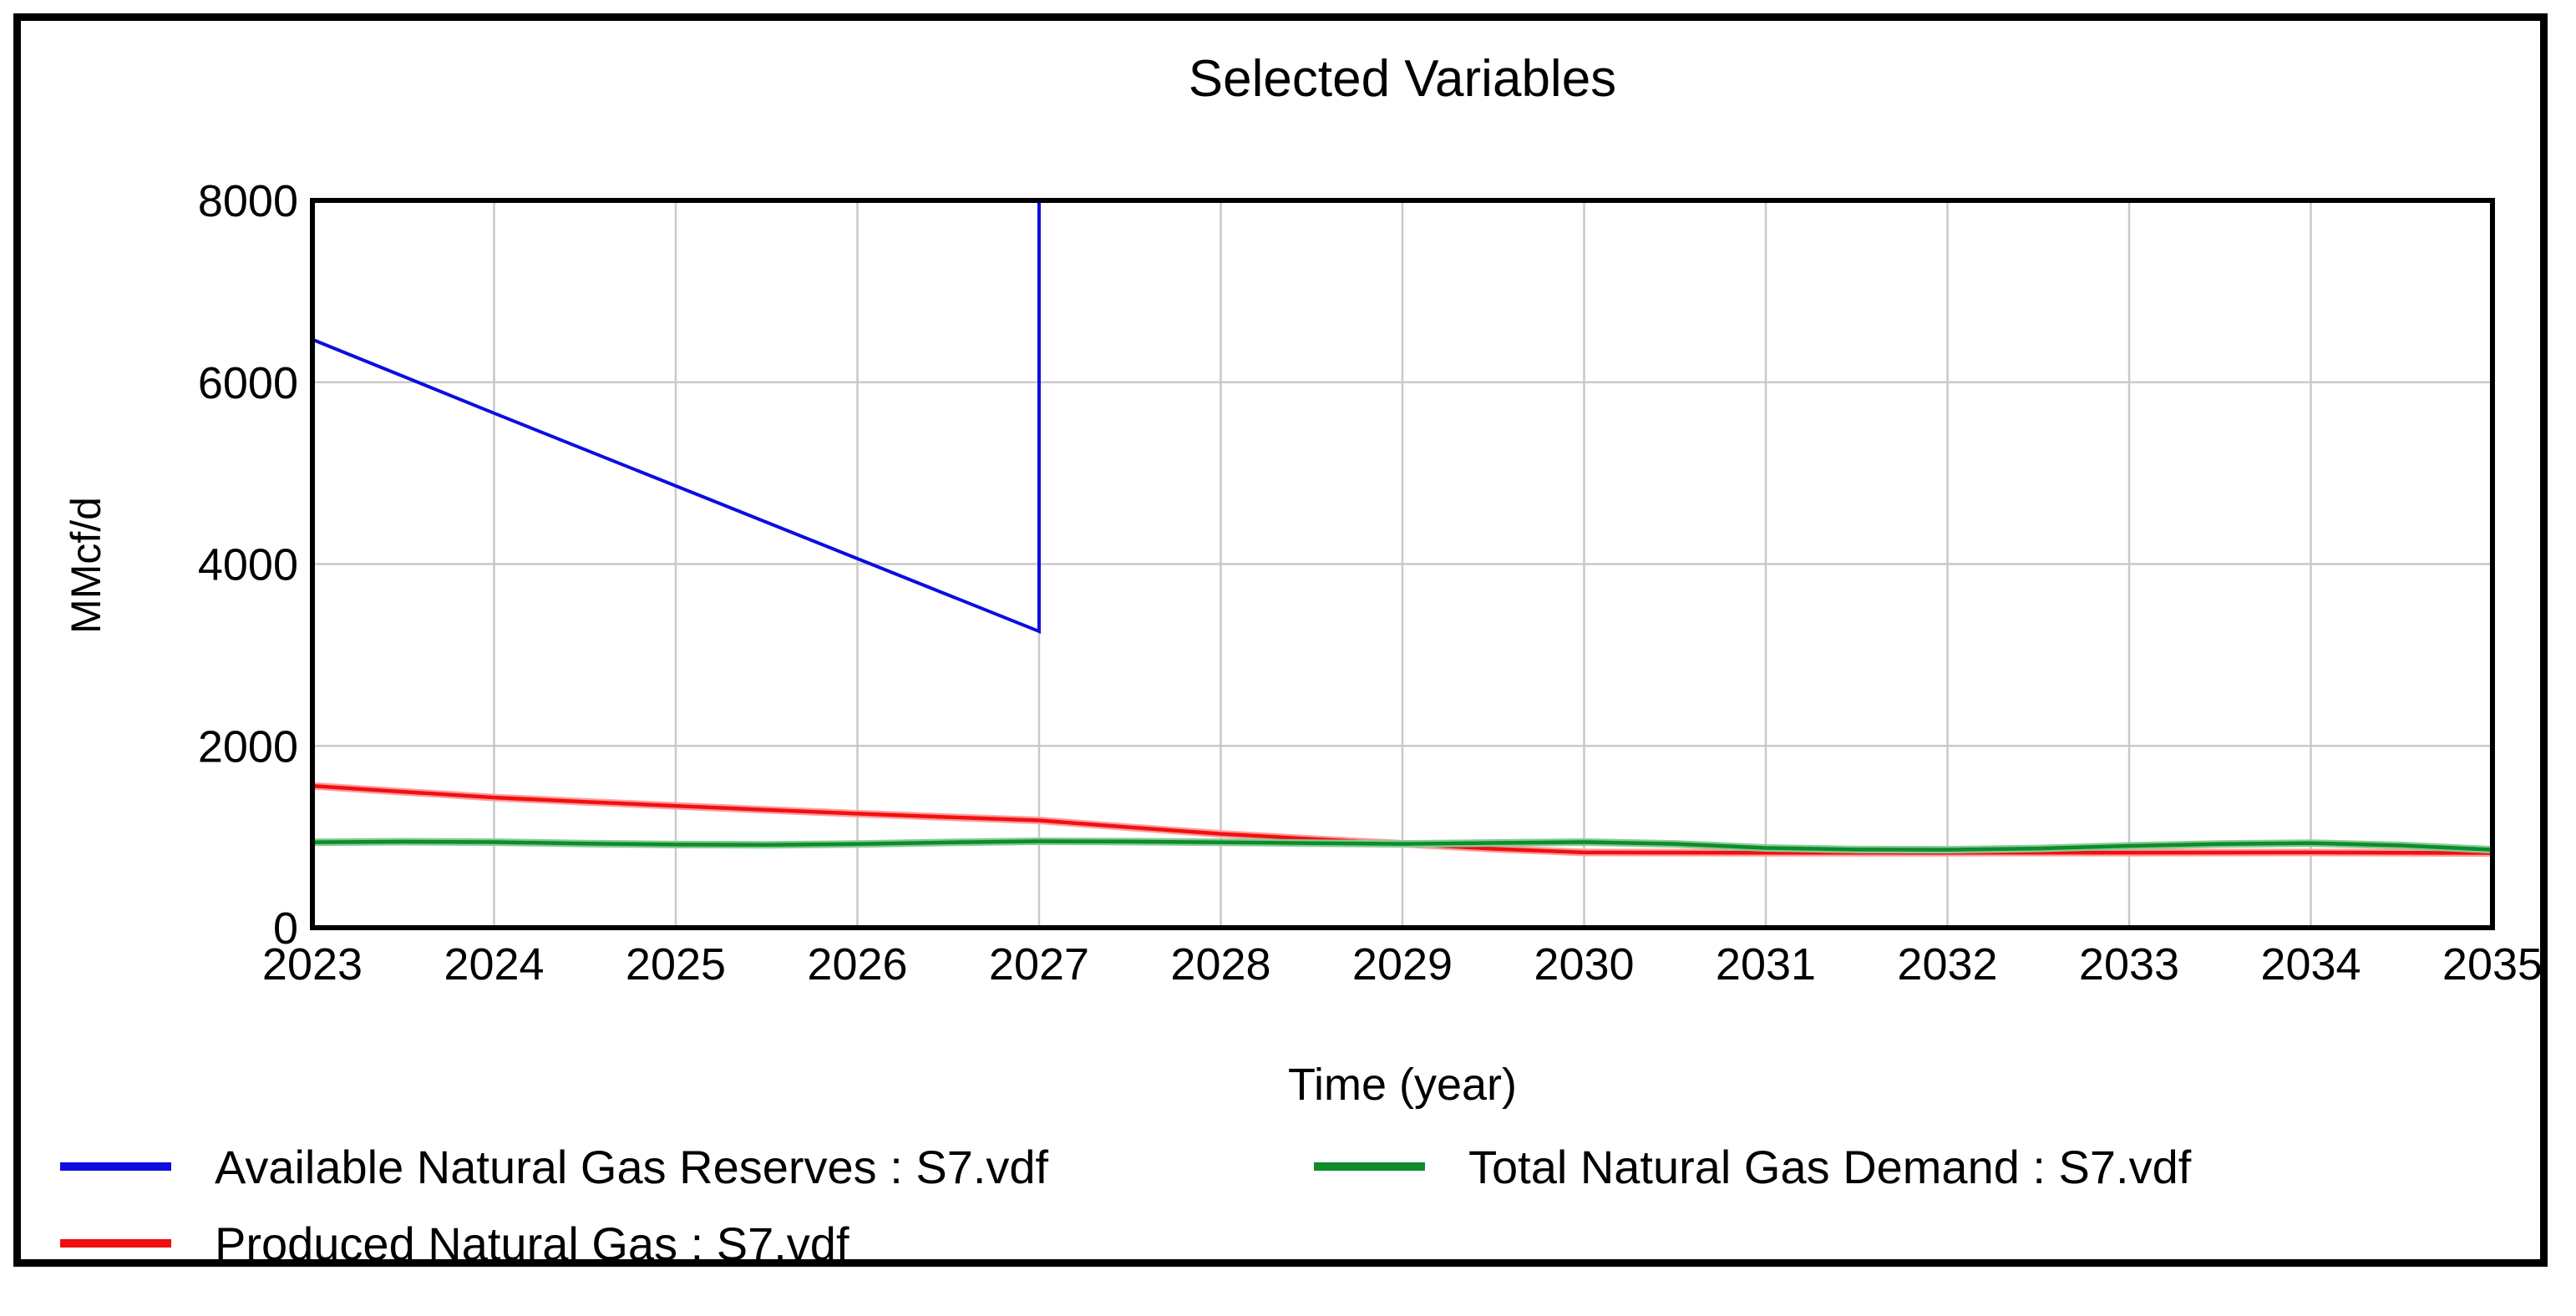  I want to click on x-tick-label: 2033, so click(2129, 964).